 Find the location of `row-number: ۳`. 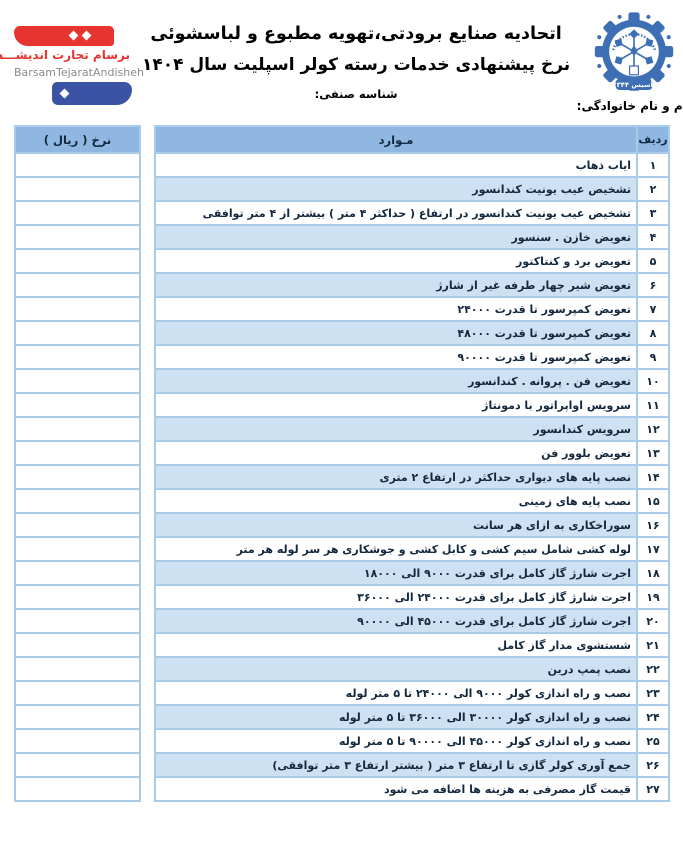

row-number: ۳ is located at coordinates (653, 213).